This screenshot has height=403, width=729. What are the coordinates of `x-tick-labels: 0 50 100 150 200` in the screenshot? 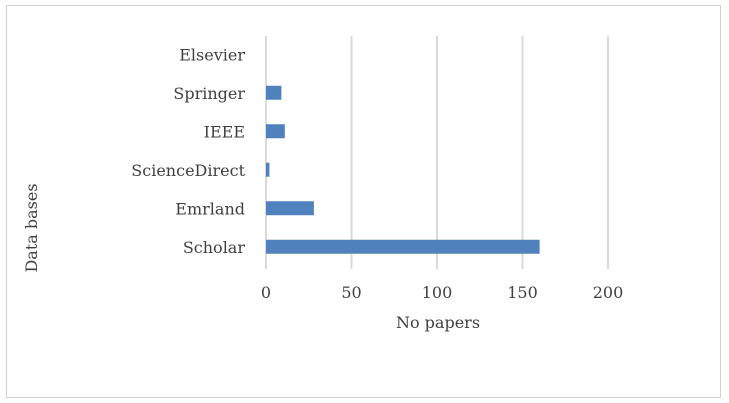 It's located at (442, 292).